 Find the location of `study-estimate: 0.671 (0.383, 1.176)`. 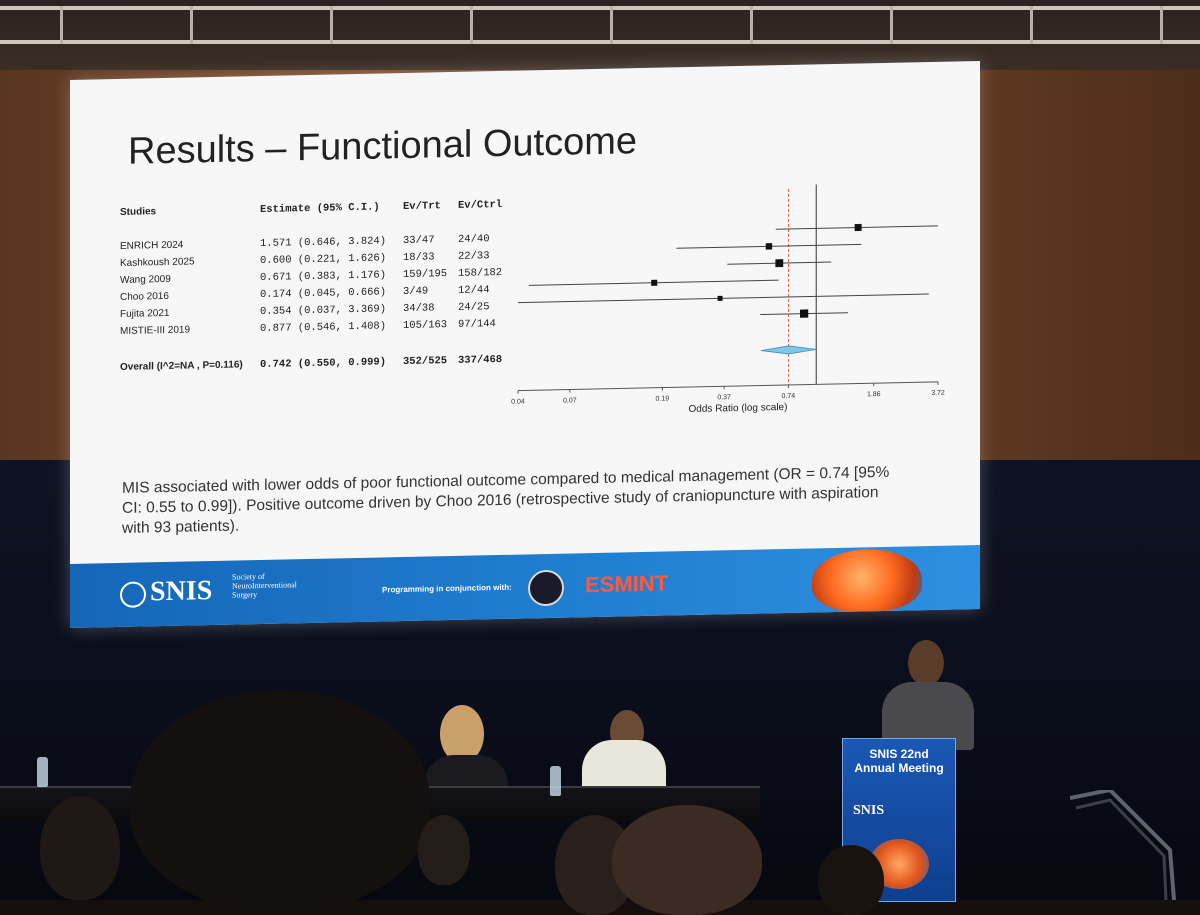

study-estimate: 0.671 (0.383, 1.176) is located at coordinates (323, 277).